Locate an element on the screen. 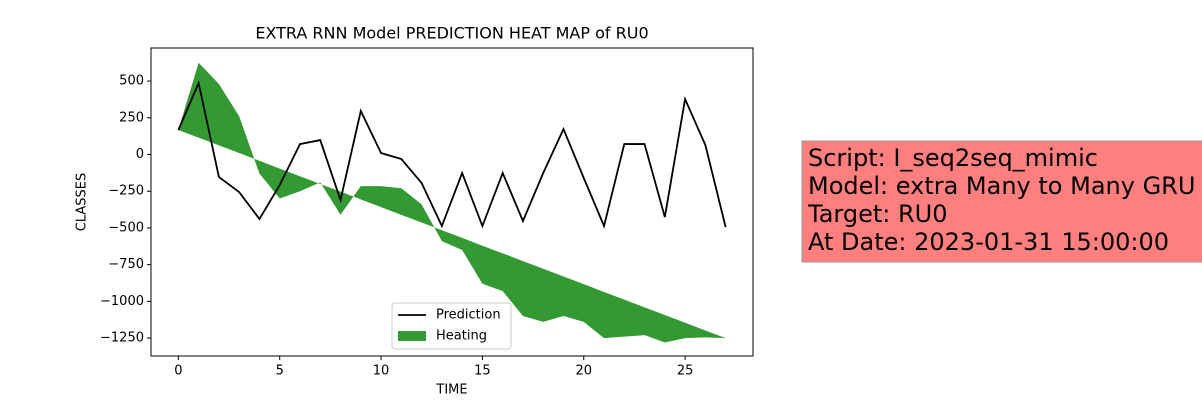 This screenshot has width=1202, height=404. y-tick-label: −1000 is located at coordinates (122, 301).